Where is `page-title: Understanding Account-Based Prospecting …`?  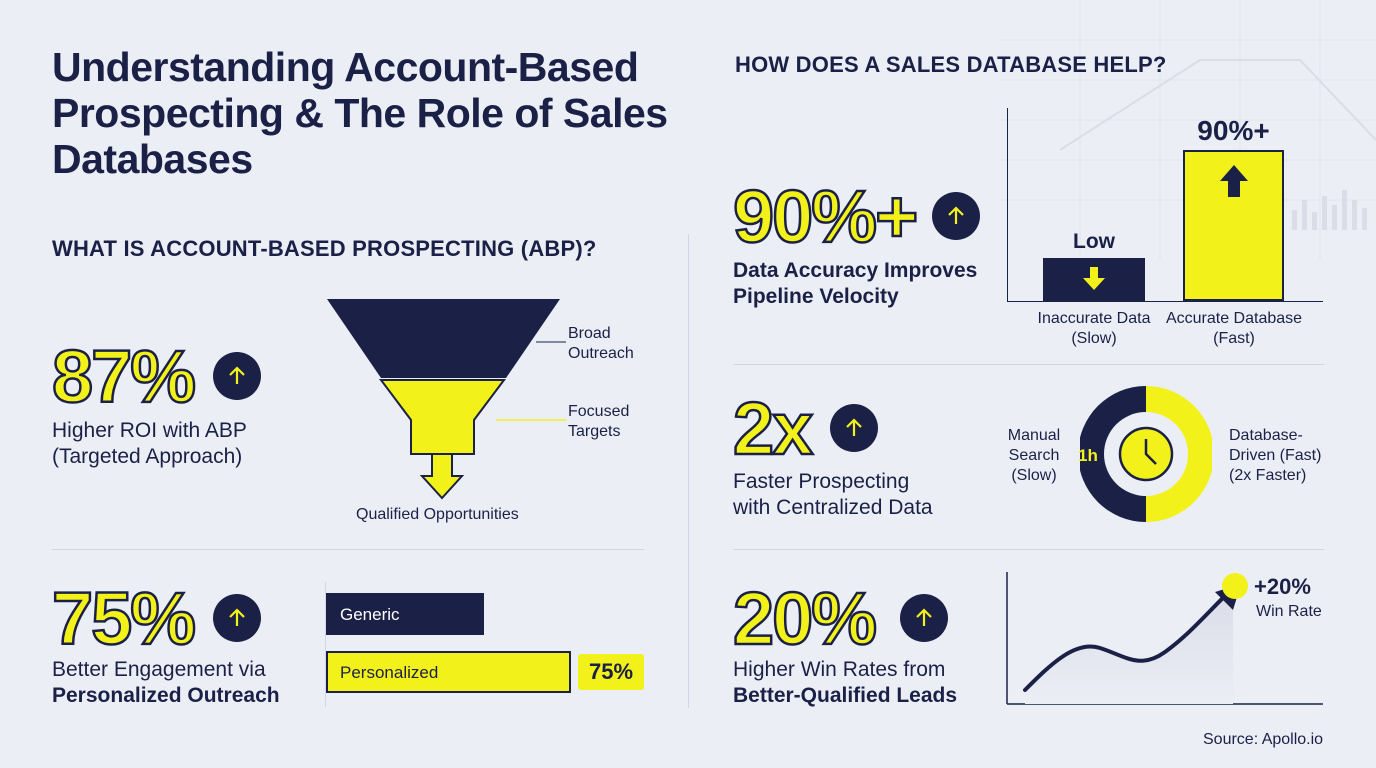 page-title: Understanding Account-Based Prospecting … is located at coordinates (360, 113).